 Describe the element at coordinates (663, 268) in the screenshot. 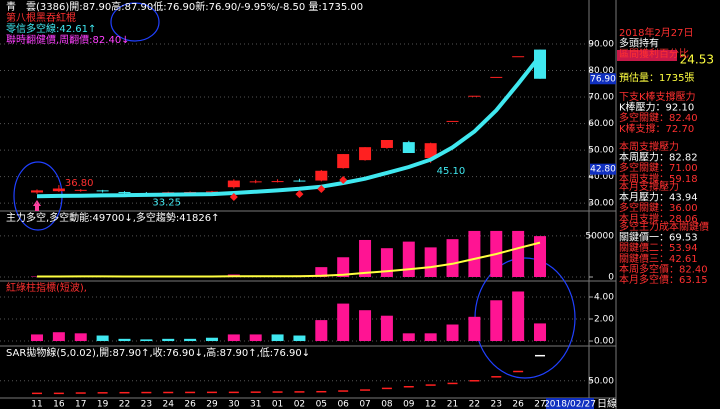

I see `info-text: 本周多空價：82.40` at that location.